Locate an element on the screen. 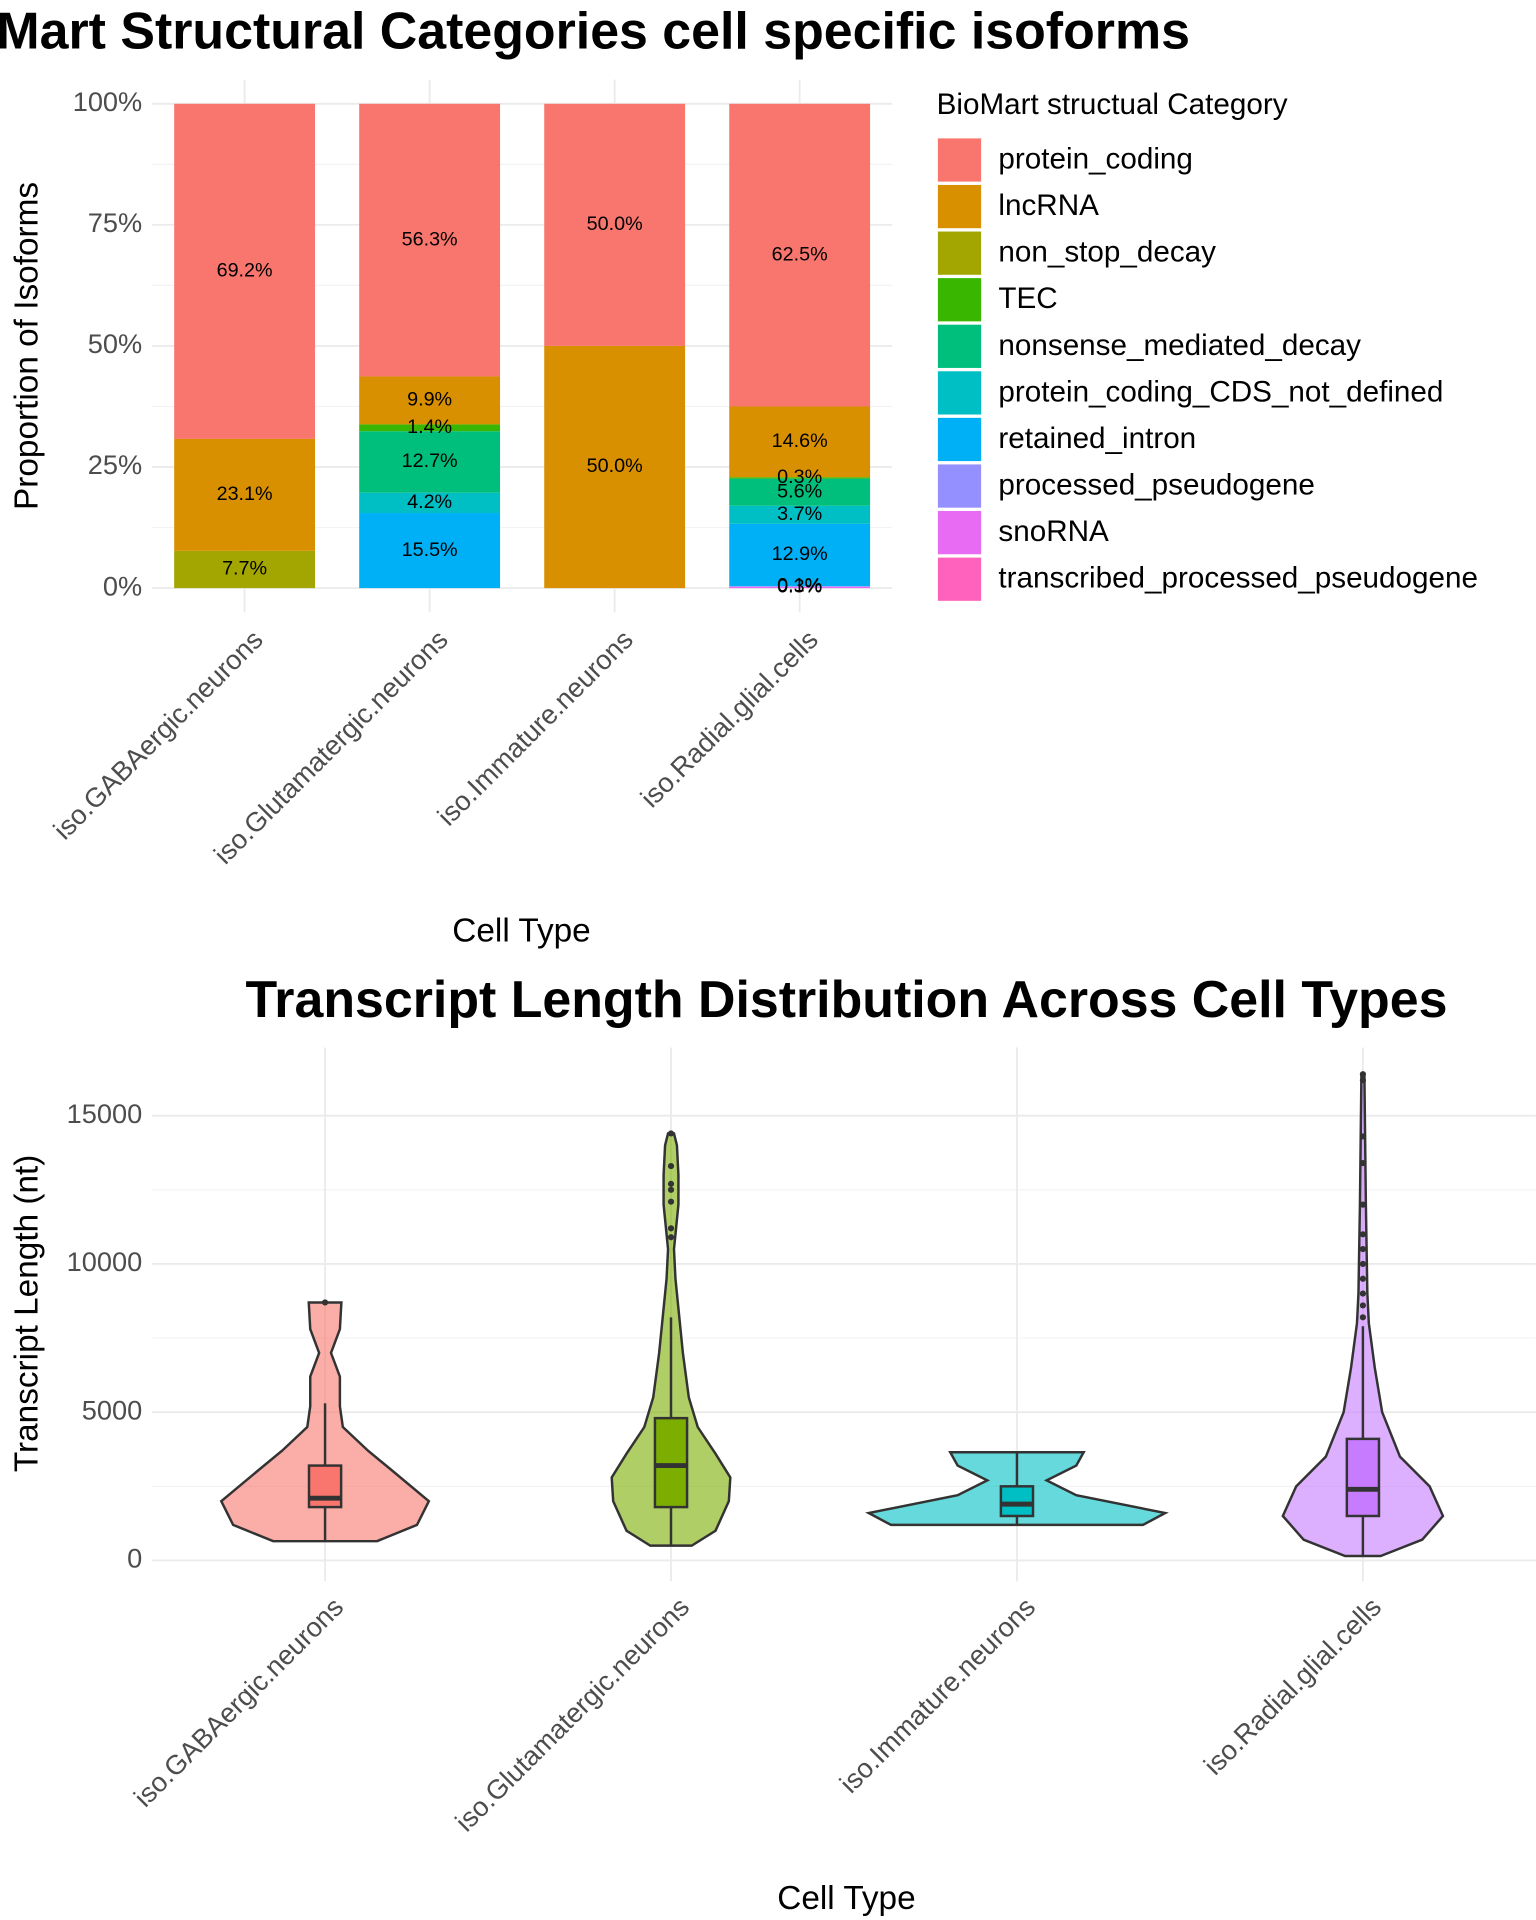 The width and height of the screenshot is (1536, 1920). legend-label: TEC is located at coordinates (1027, 298).